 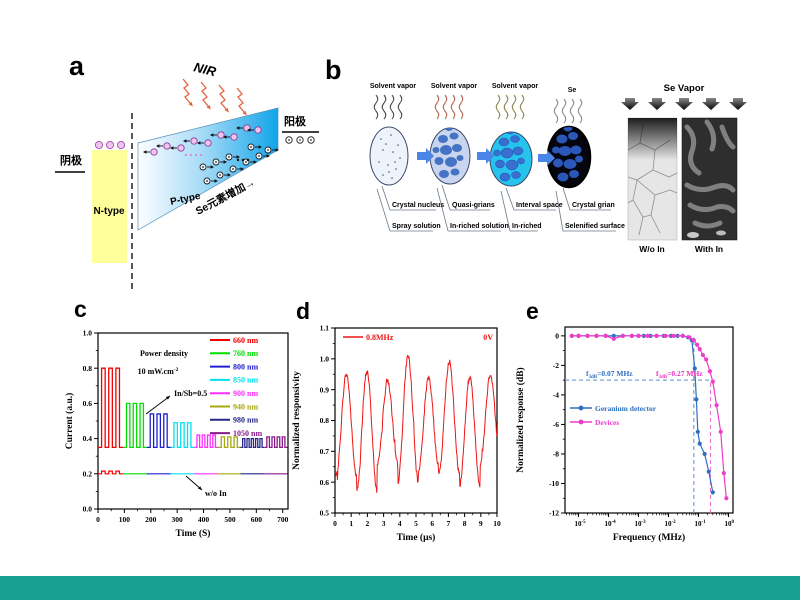 I want to click on svg-text: 980 nm, so click(x=245, y=420).